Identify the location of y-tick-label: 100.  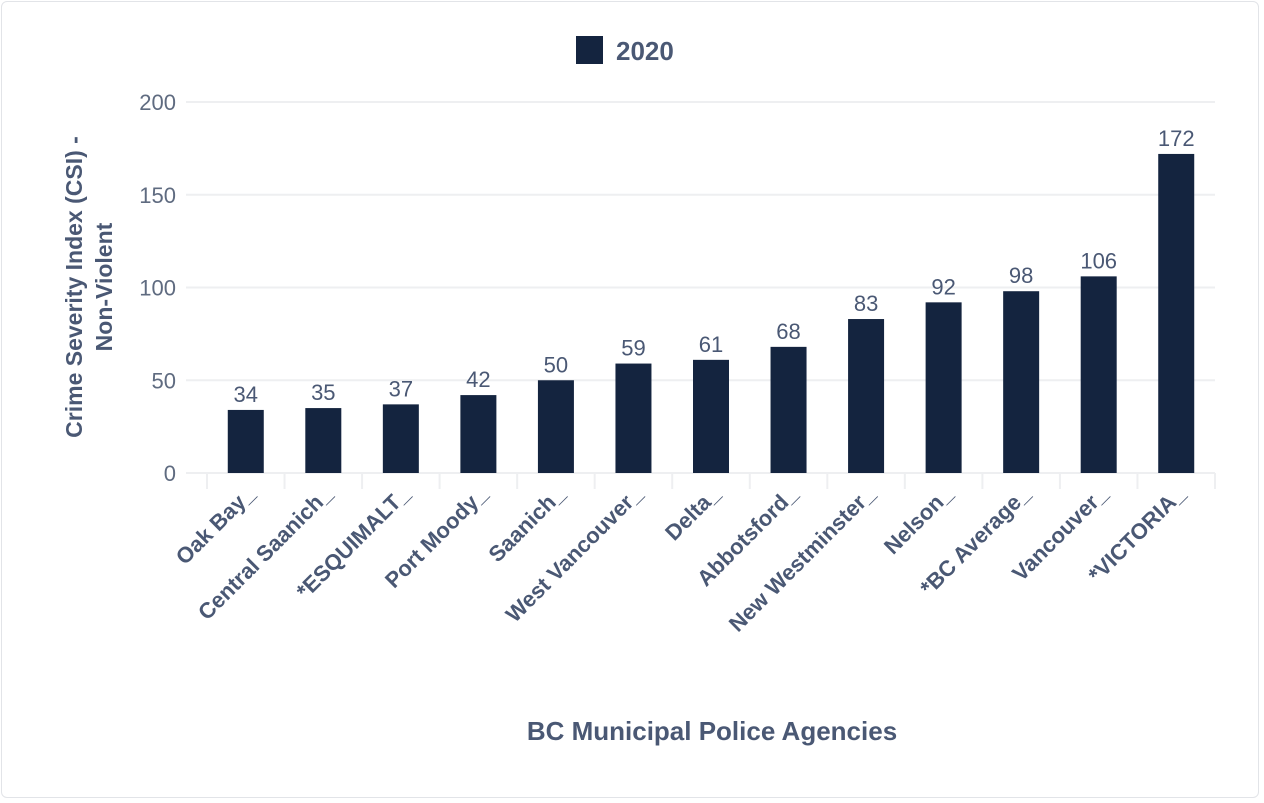
(157, 288).